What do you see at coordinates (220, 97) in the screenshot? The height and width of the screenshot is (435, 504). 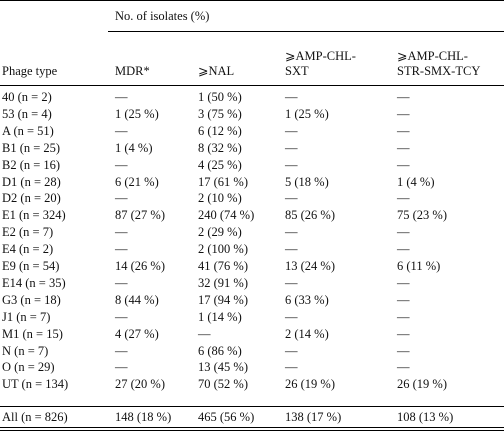 I see `table-cell-nal: 1 (50 %)` at bounding box center [220, 97].